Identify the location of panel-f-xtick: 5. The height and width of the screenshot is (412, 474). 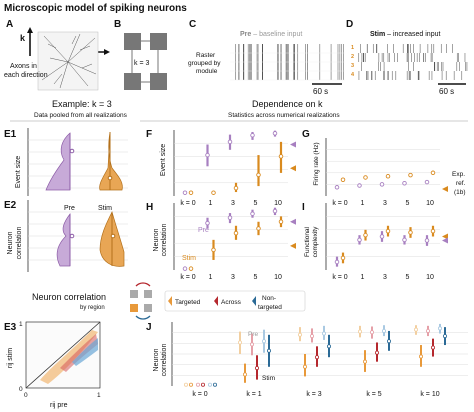
(256, 203).